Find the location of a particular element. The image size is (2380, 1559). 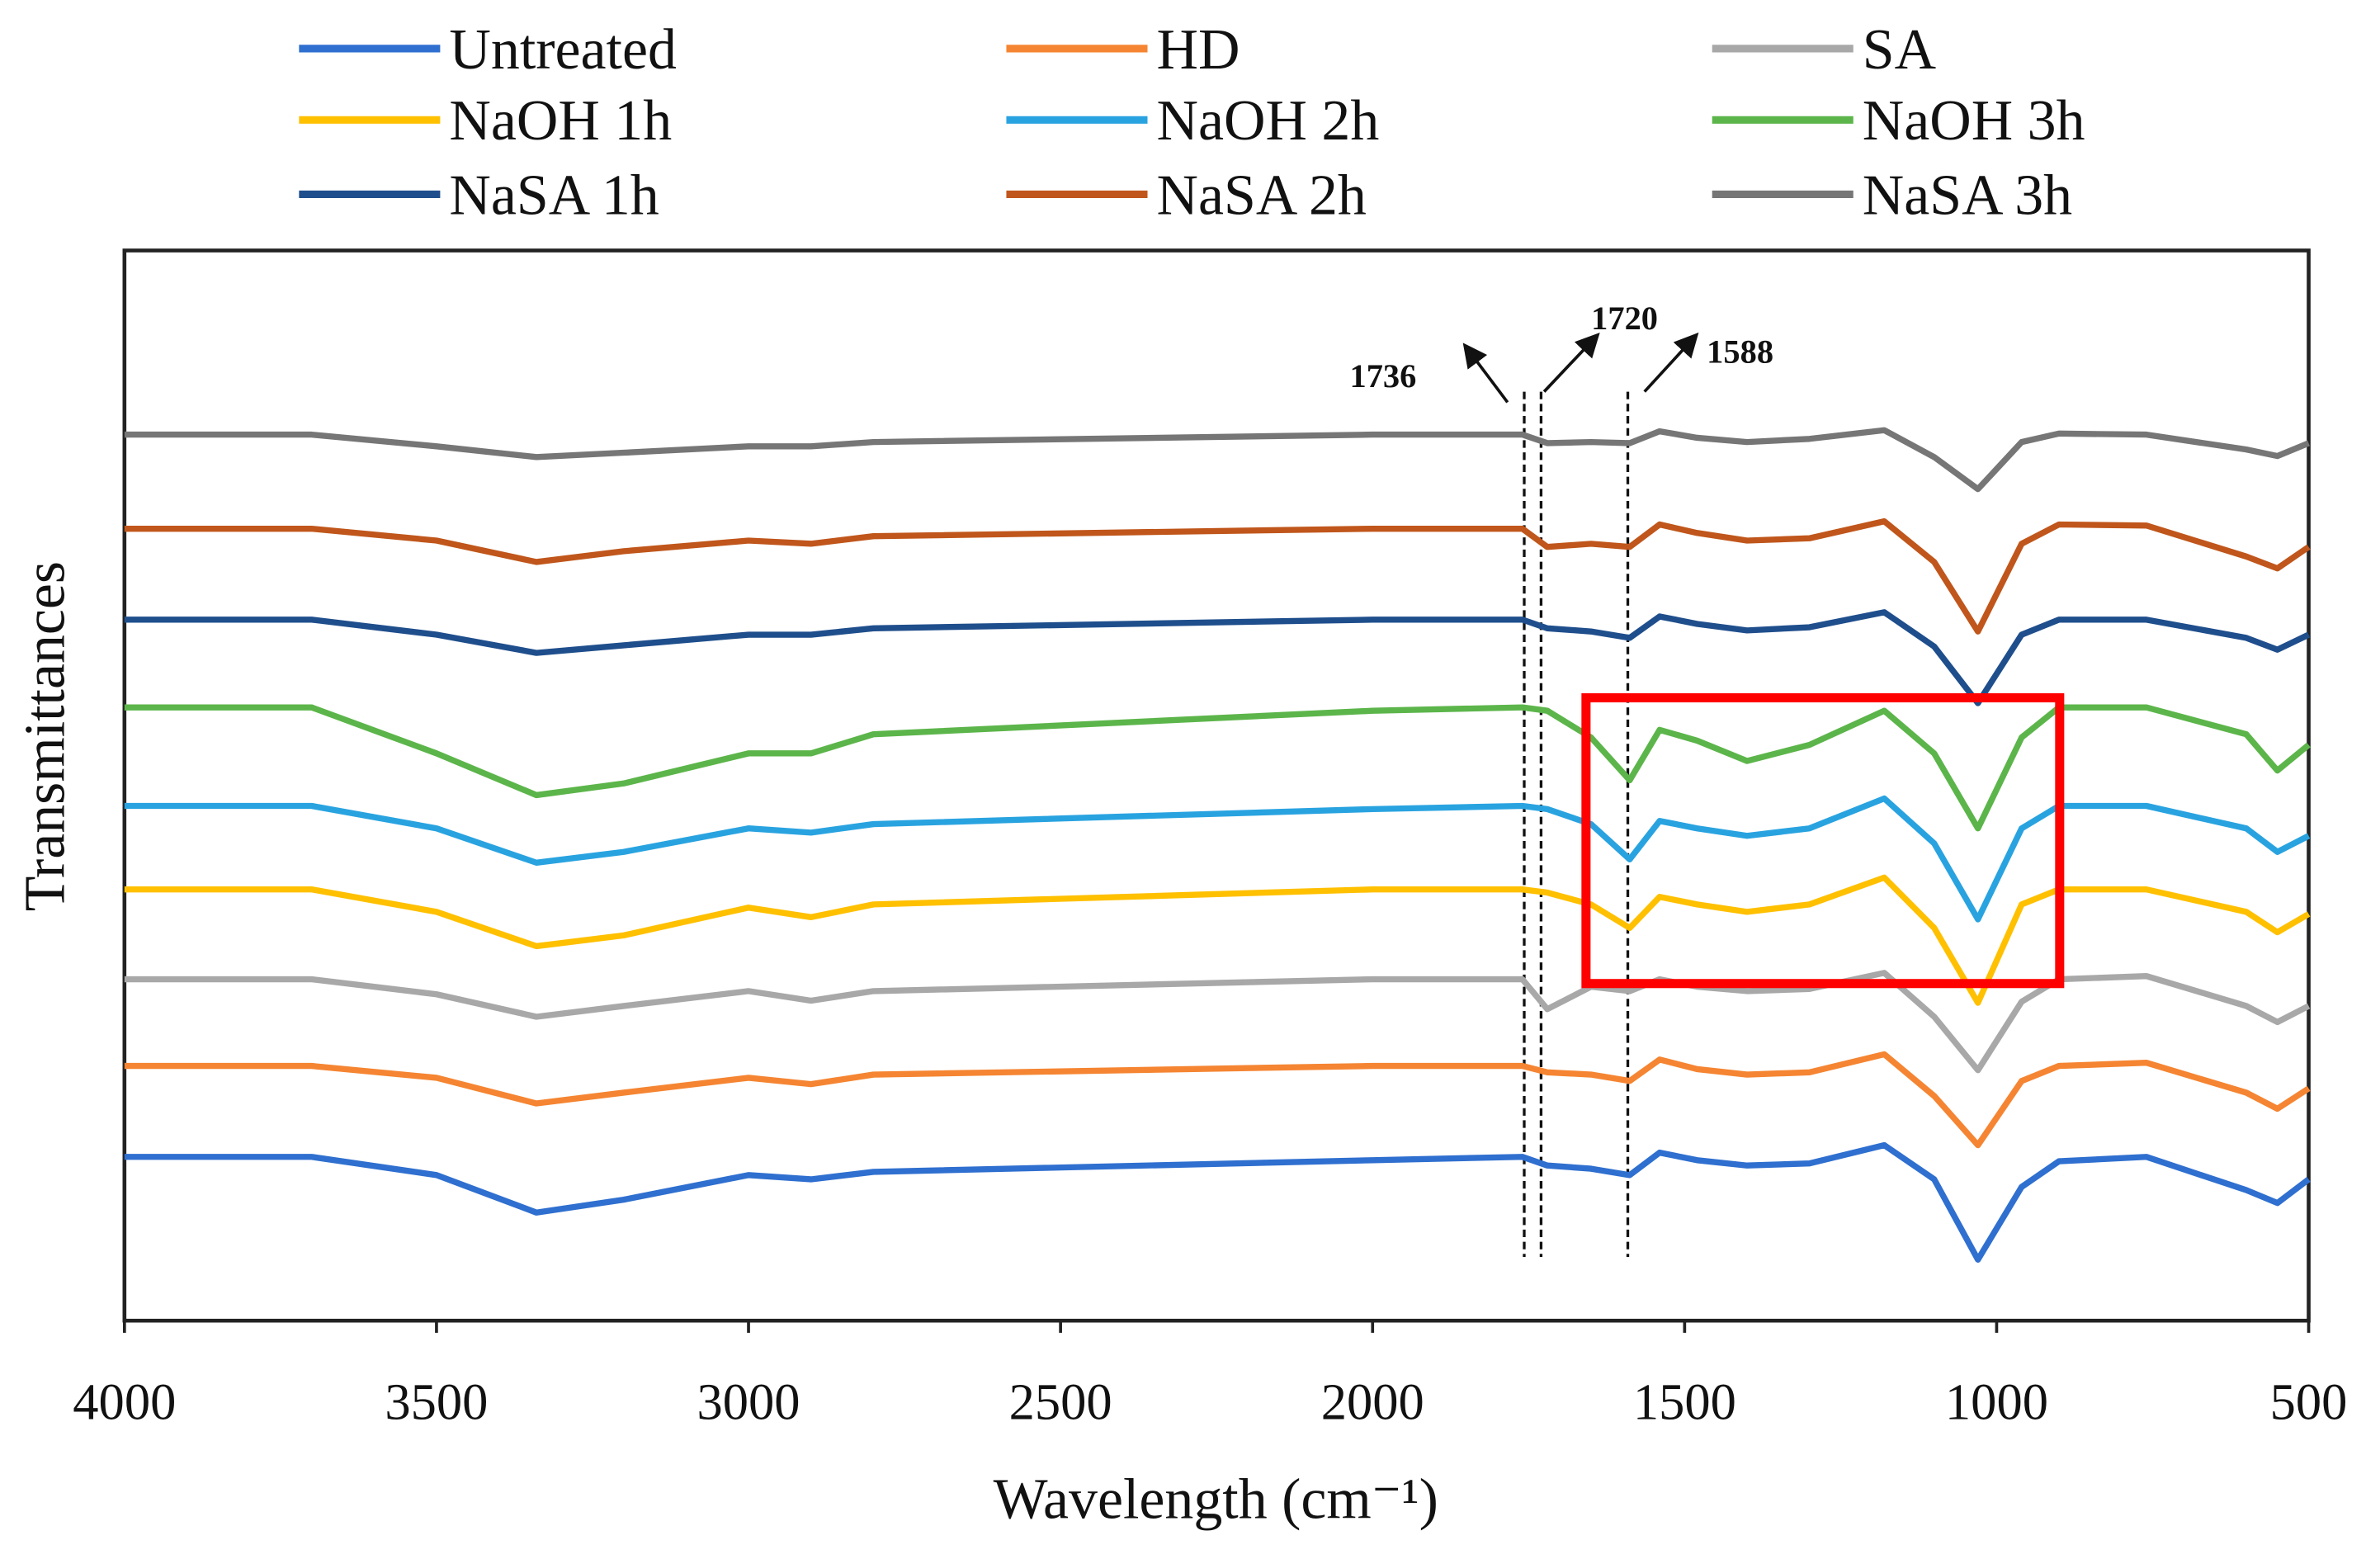

annotation-label: 1736 is located at coordinates (1382, 375).